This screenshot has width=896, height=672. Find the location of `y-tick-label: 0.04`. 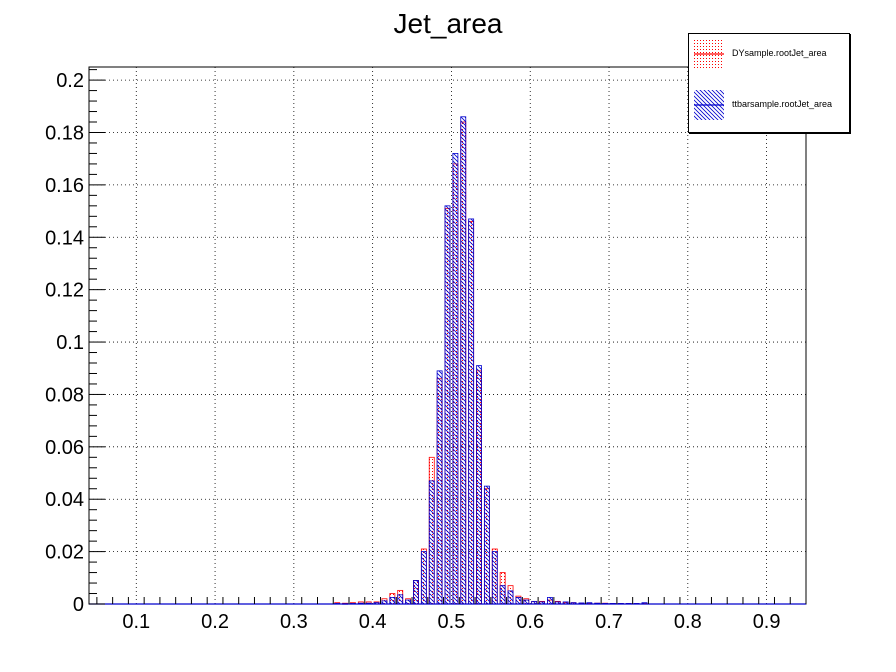

y-tick-label: 0.04 is located at coordinates (64, 500).